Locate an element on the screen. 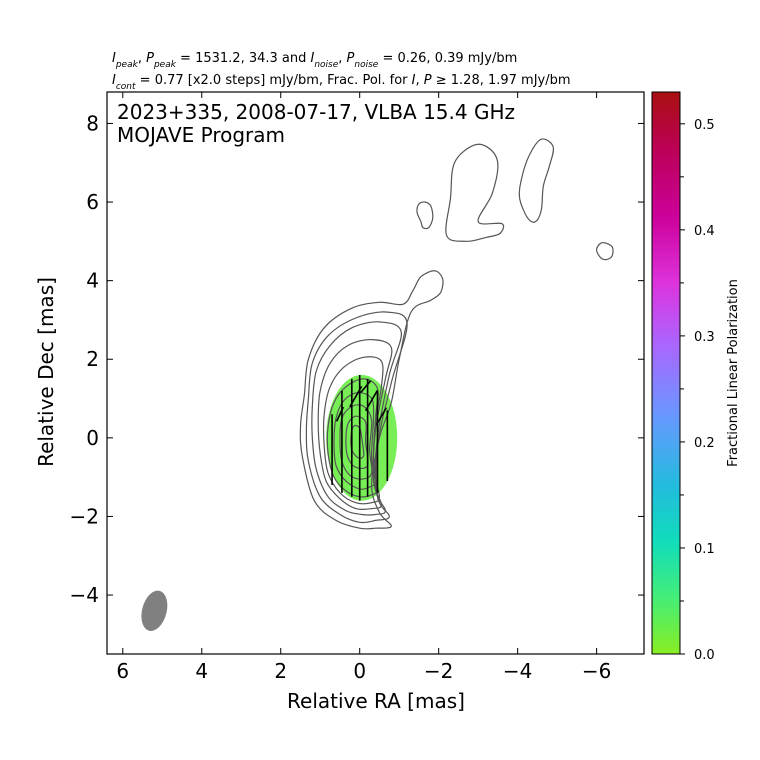 The height and width of the screenshot is (760, 760). chart-subtitle: MOJAVE Program is located at coordinates (201, 135).